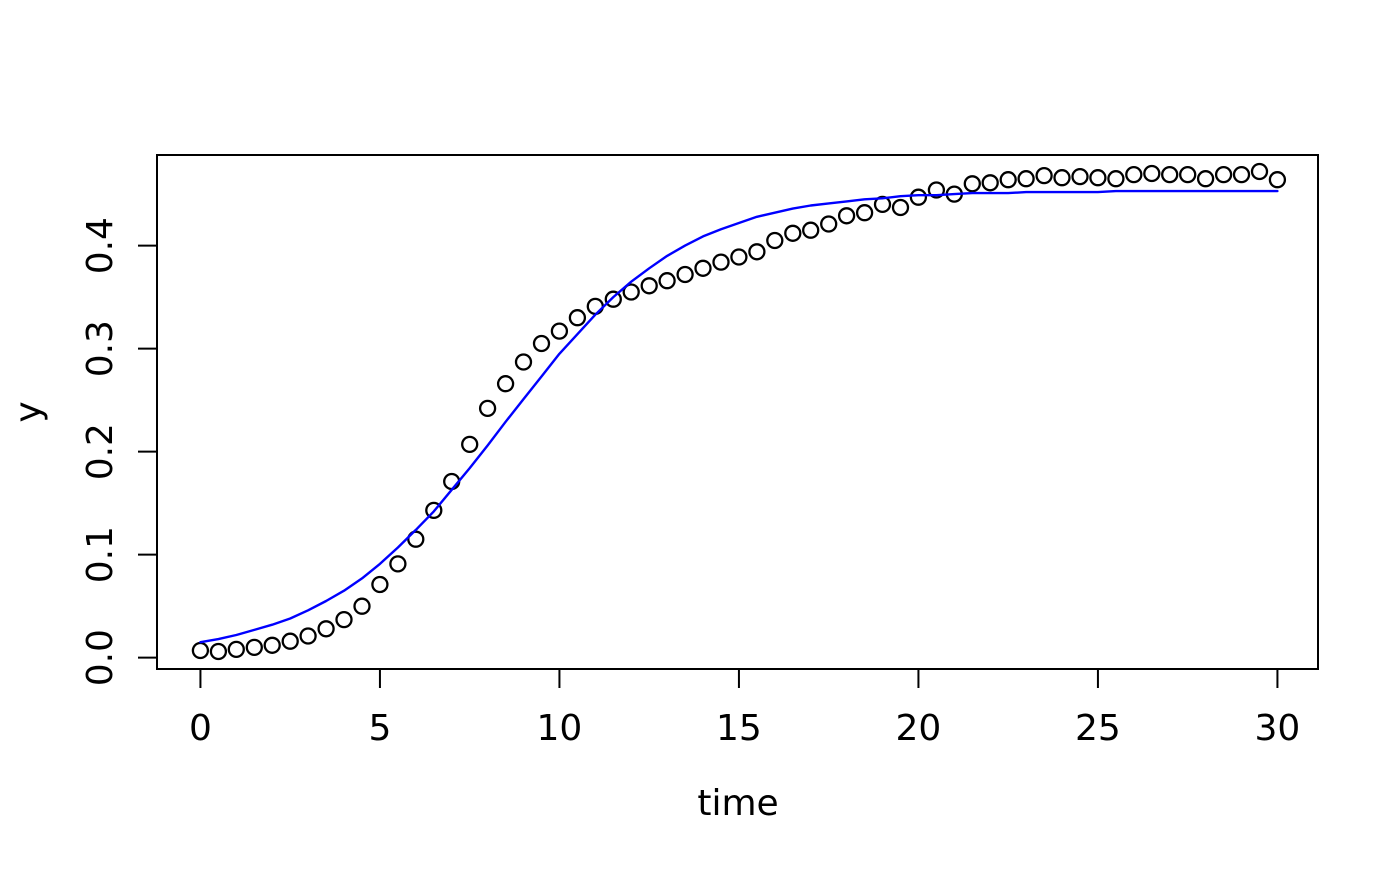  What do you see at coordinates (100, 657) in the screenshot?
I see `y-axis-tick-label: 0.0` at bounding box center [100, 657].